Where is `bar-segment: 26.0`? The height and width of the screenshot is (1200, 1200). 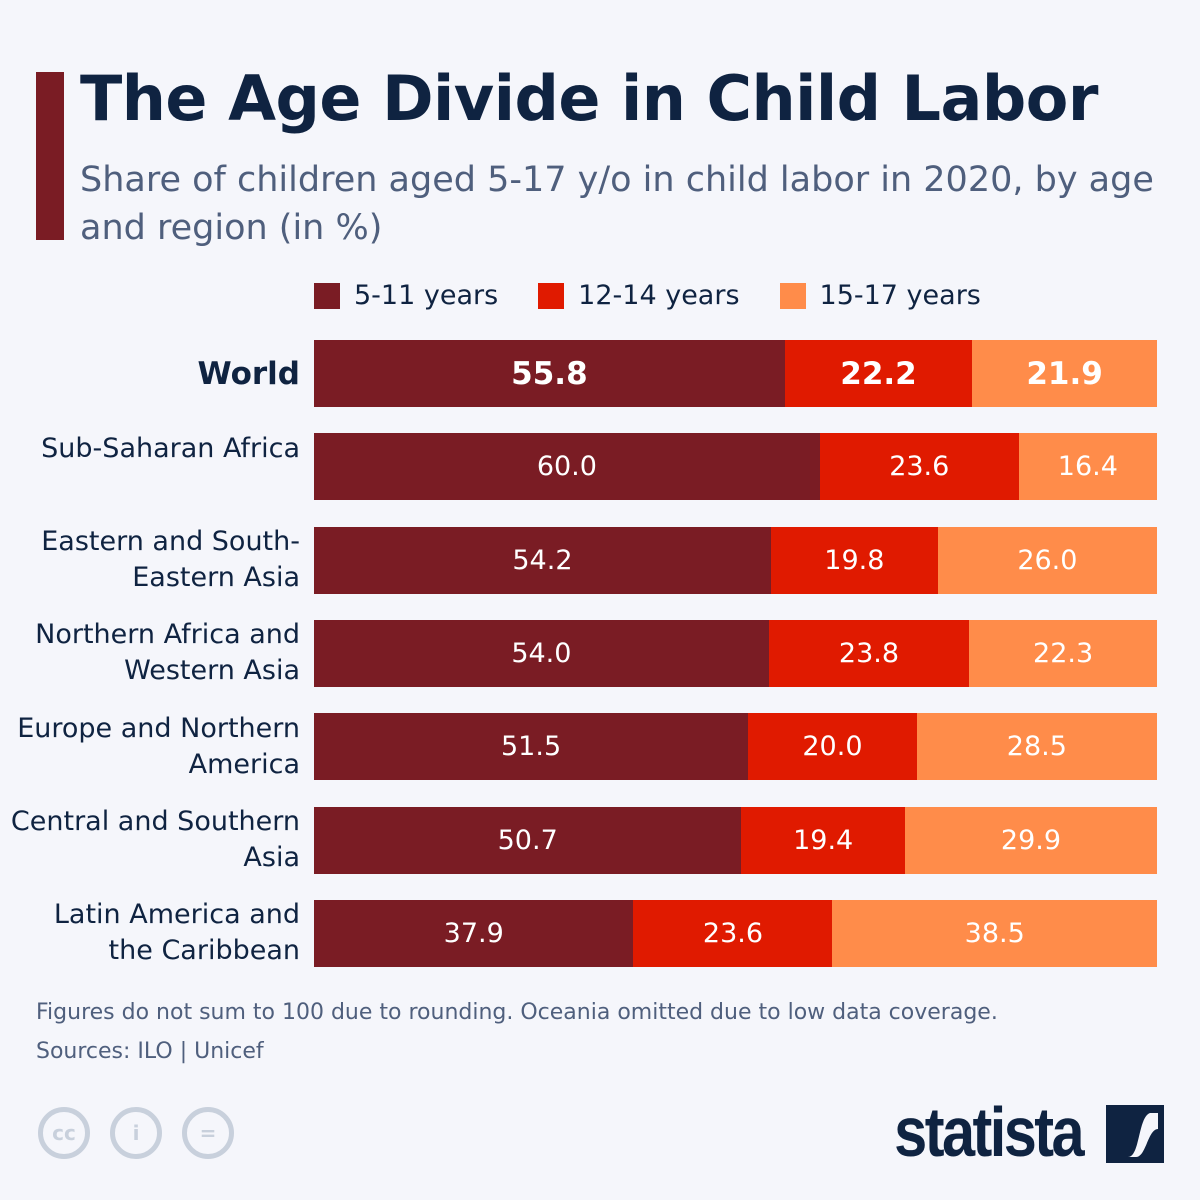 bar-segment: 26.0 is located at coordinates (1047, 560).